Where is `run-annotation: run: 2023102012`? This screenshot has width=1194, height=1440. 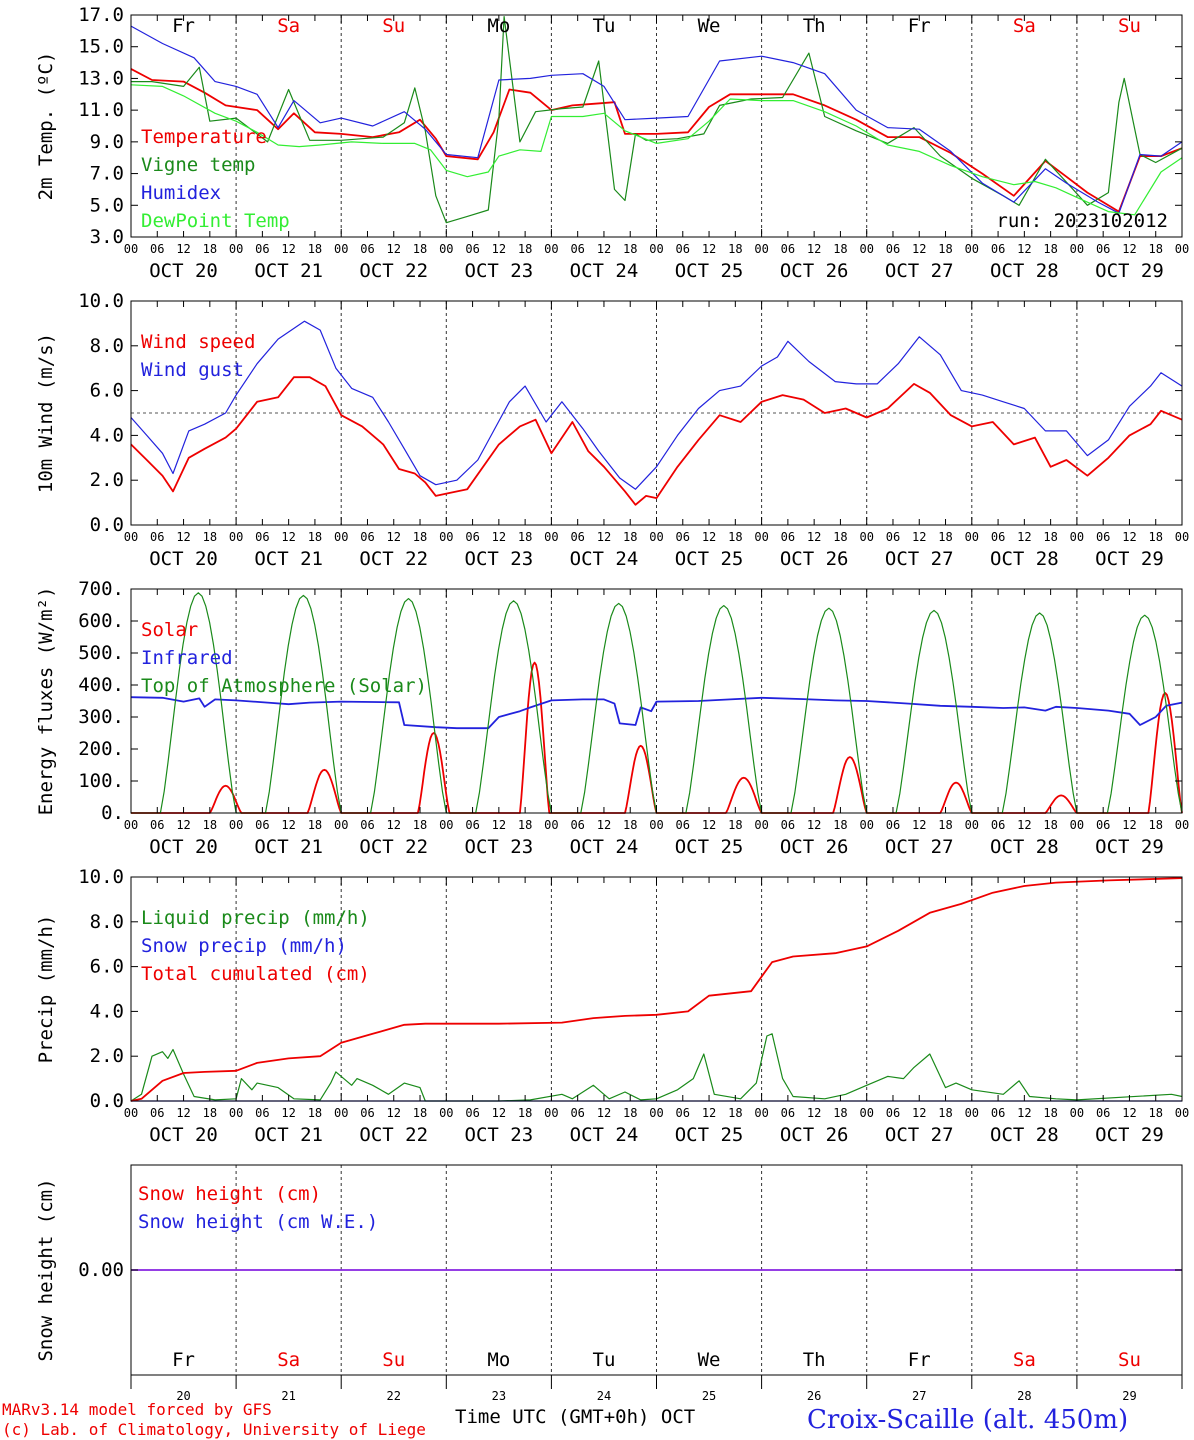 run-annotation: run: 2023102012 is located at coordinates (1082, 221).